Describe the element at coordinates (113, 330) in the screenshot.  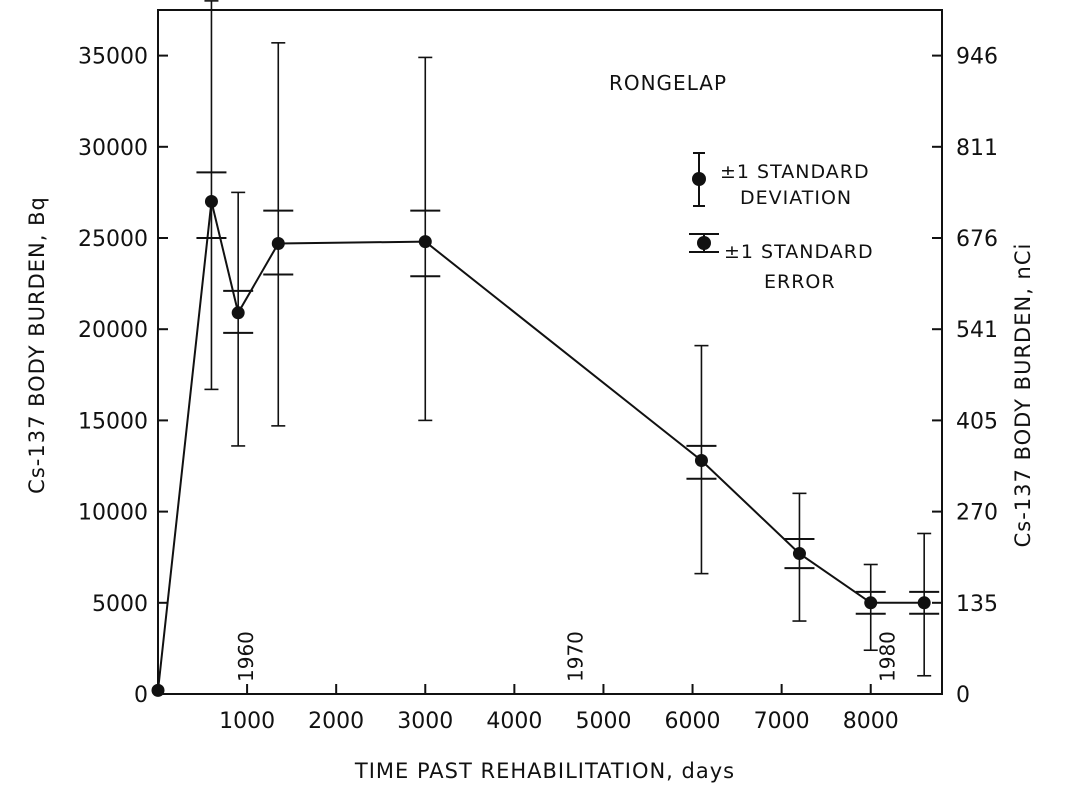
I see `y-tick-label-left: 20000` at that location.